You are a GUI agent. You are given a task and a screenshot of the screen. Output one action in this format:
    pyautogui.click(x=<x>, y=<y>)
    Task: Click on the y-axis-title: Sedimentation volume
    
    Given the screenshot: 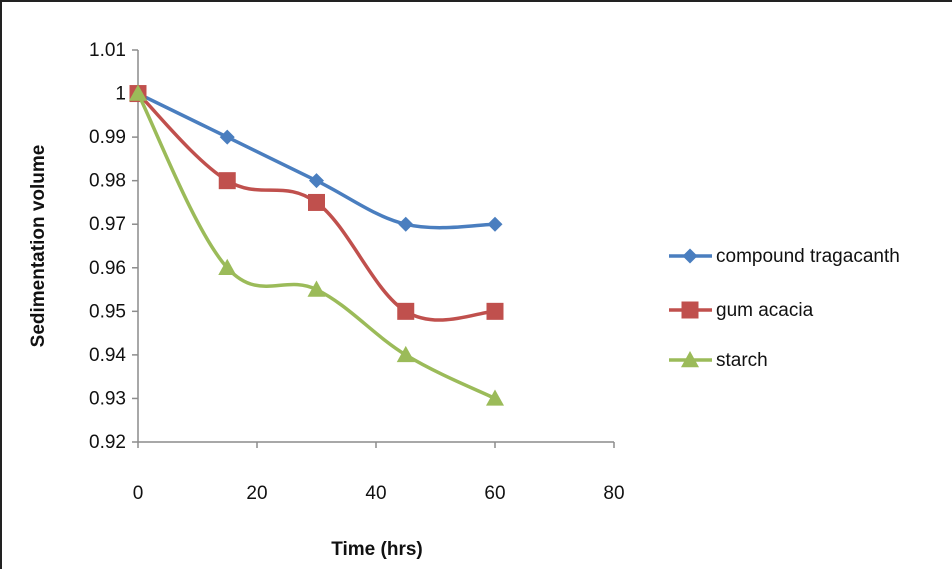 What is the action you would take?
    pyautogui.click(x=38, y=246)
    